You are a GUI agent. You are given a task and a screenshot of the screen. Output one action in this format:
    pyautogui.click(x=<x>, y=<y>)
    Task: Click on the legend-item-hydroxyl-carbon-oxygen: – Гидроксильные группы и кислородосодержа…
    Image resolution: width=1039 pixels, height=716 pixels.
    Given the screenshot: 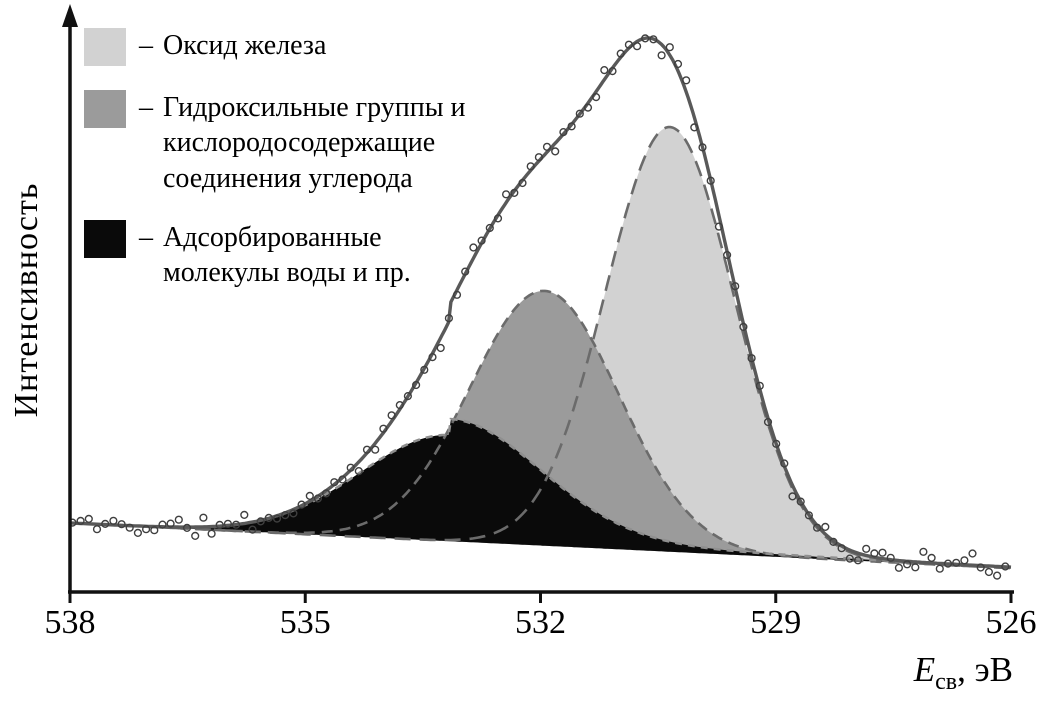 What is the action you would take?
    pyautogui.click(x=276, y=143)
    